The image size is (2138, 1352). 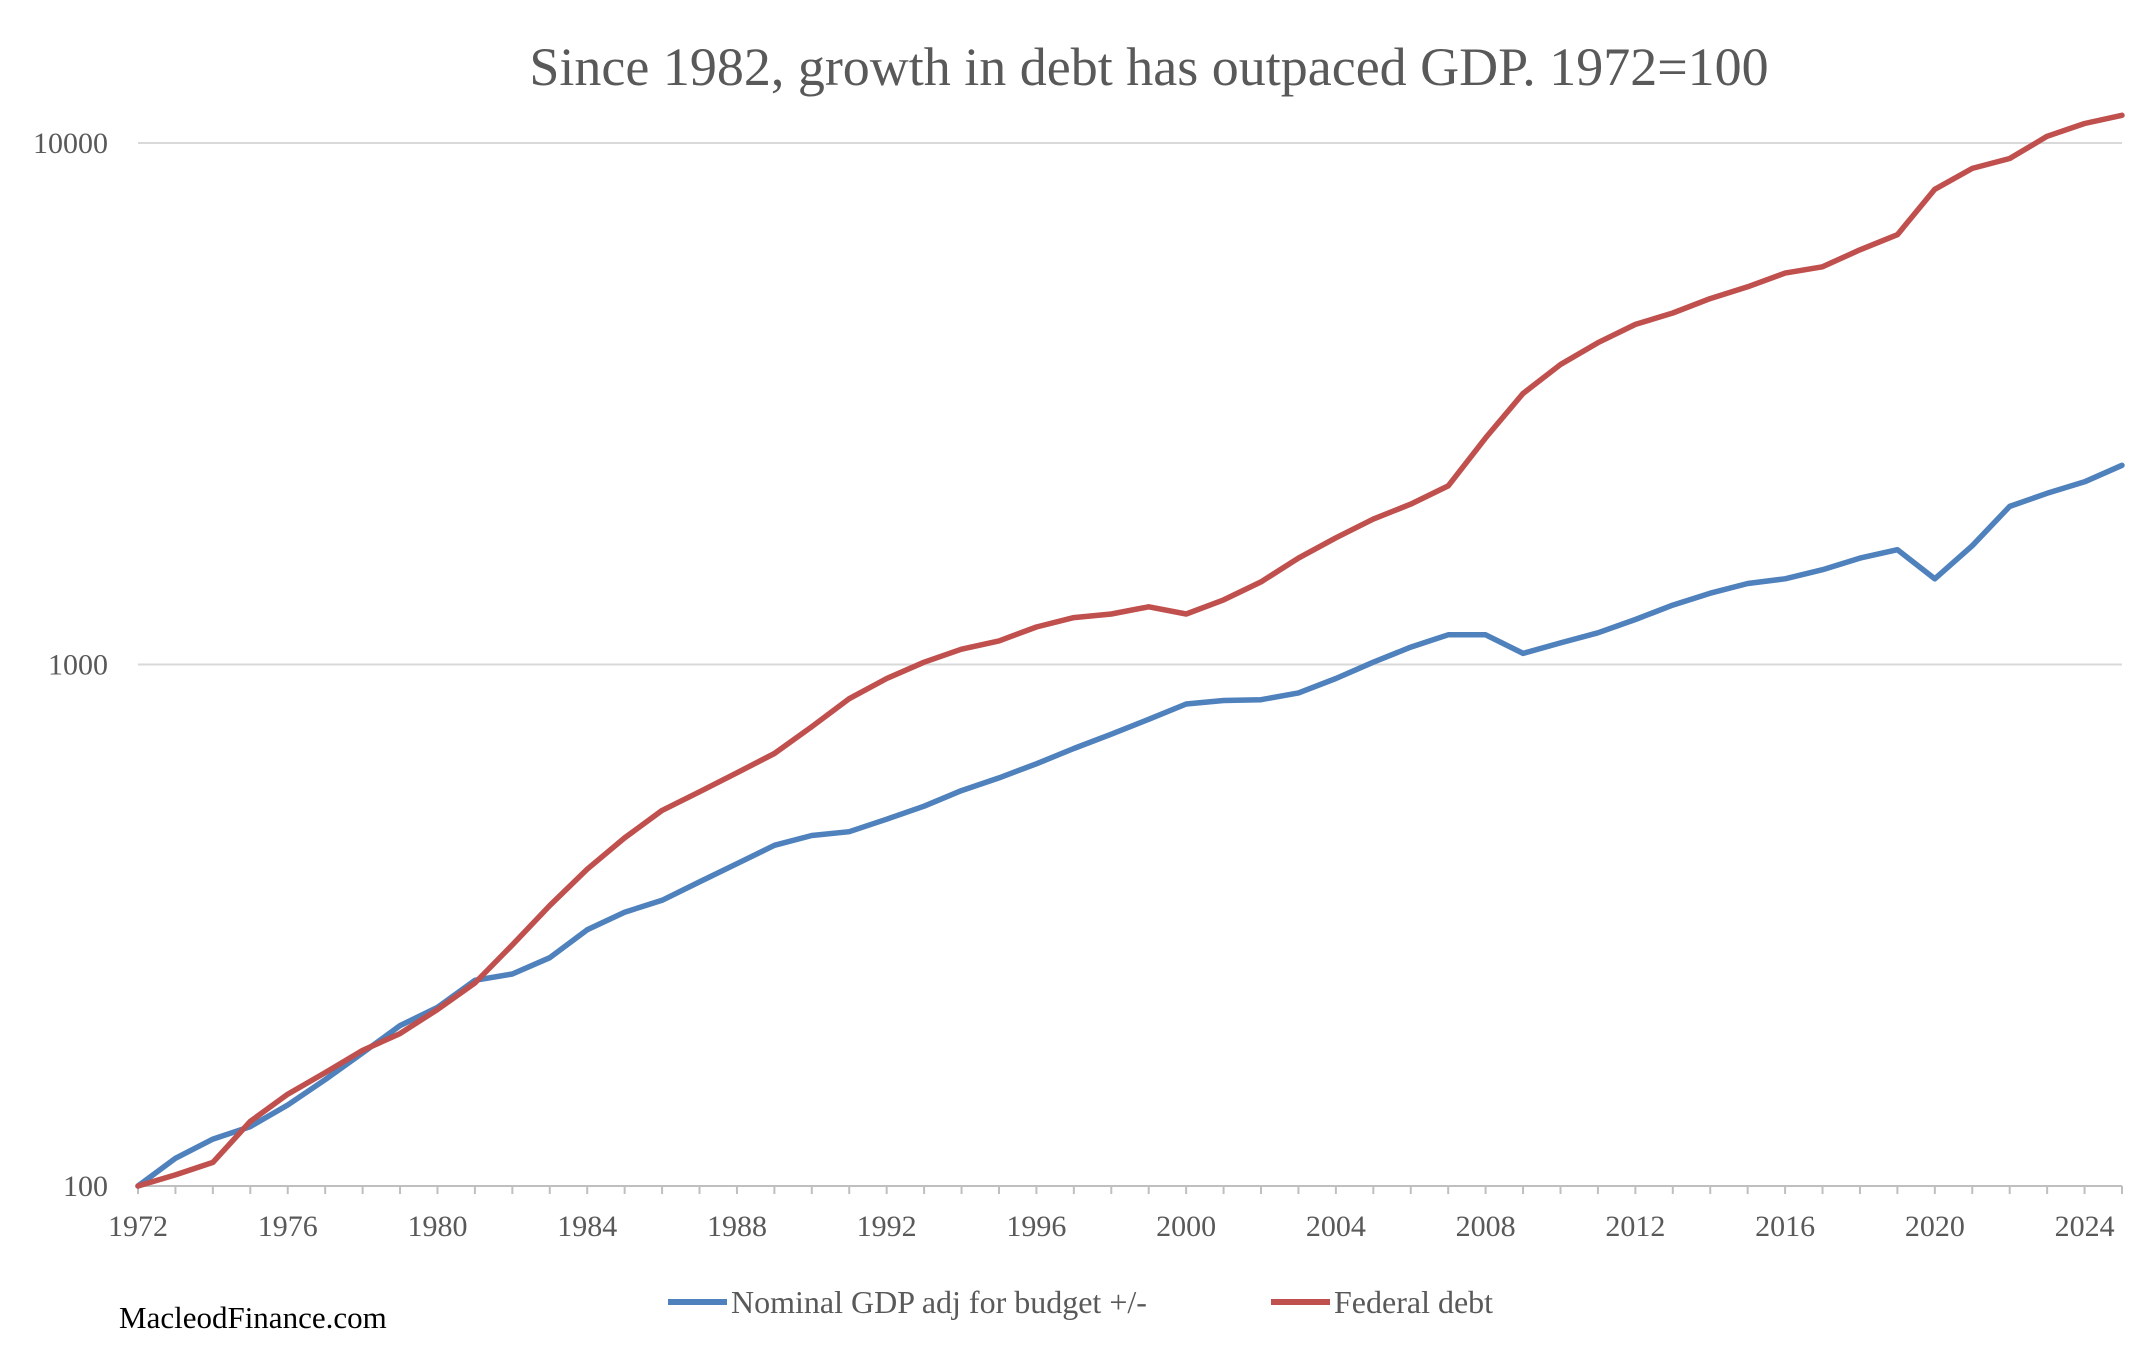 What do you see at coordinates (1785, 1226) in the screenshot?
I see `x-tick-label-2016: 2016` at bounding box center [1785, 1226].